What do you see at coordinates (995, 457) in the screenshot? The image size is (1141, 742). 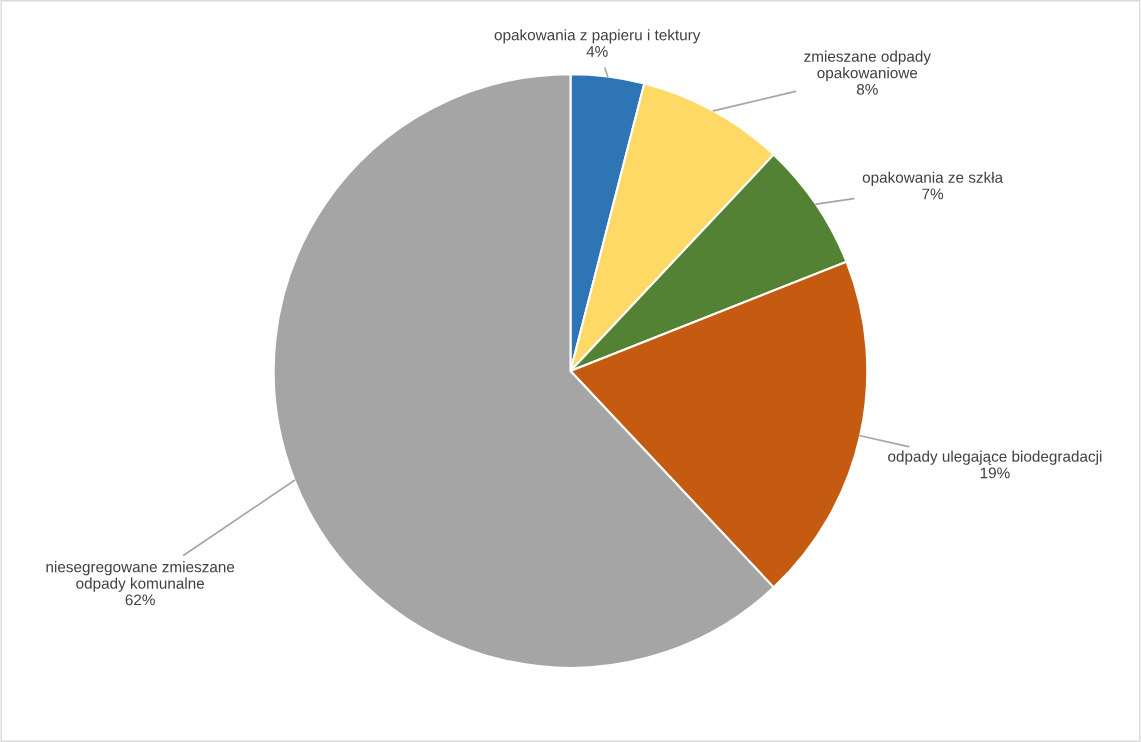 I see `slice-label: odpady ulegające biodegradacji` at bounding box center [995, 457].